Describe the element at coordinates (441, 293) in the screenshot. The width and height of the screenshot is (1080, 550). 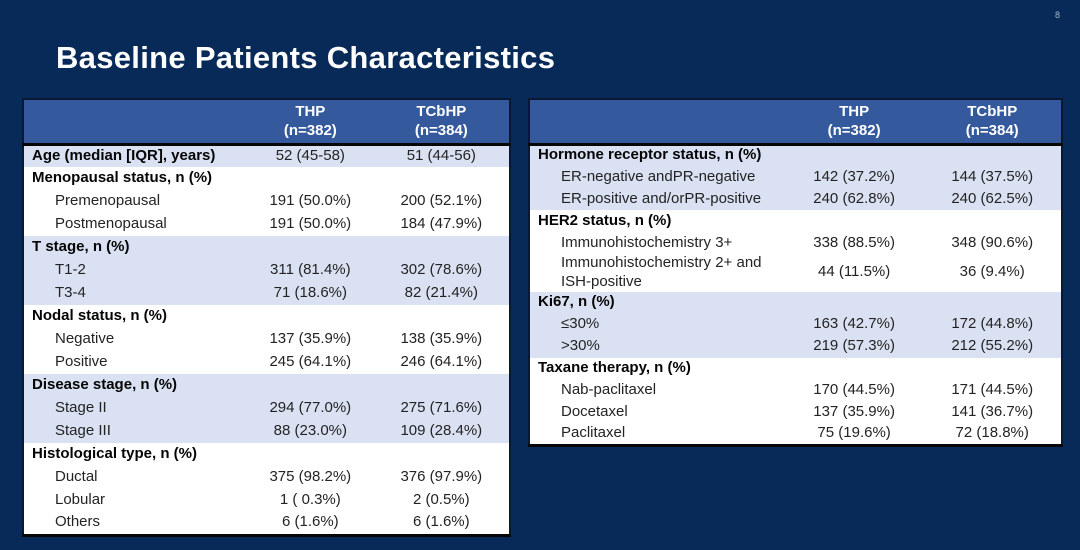
I see `tcbhp-value: 82 (21.4%)` at that location.